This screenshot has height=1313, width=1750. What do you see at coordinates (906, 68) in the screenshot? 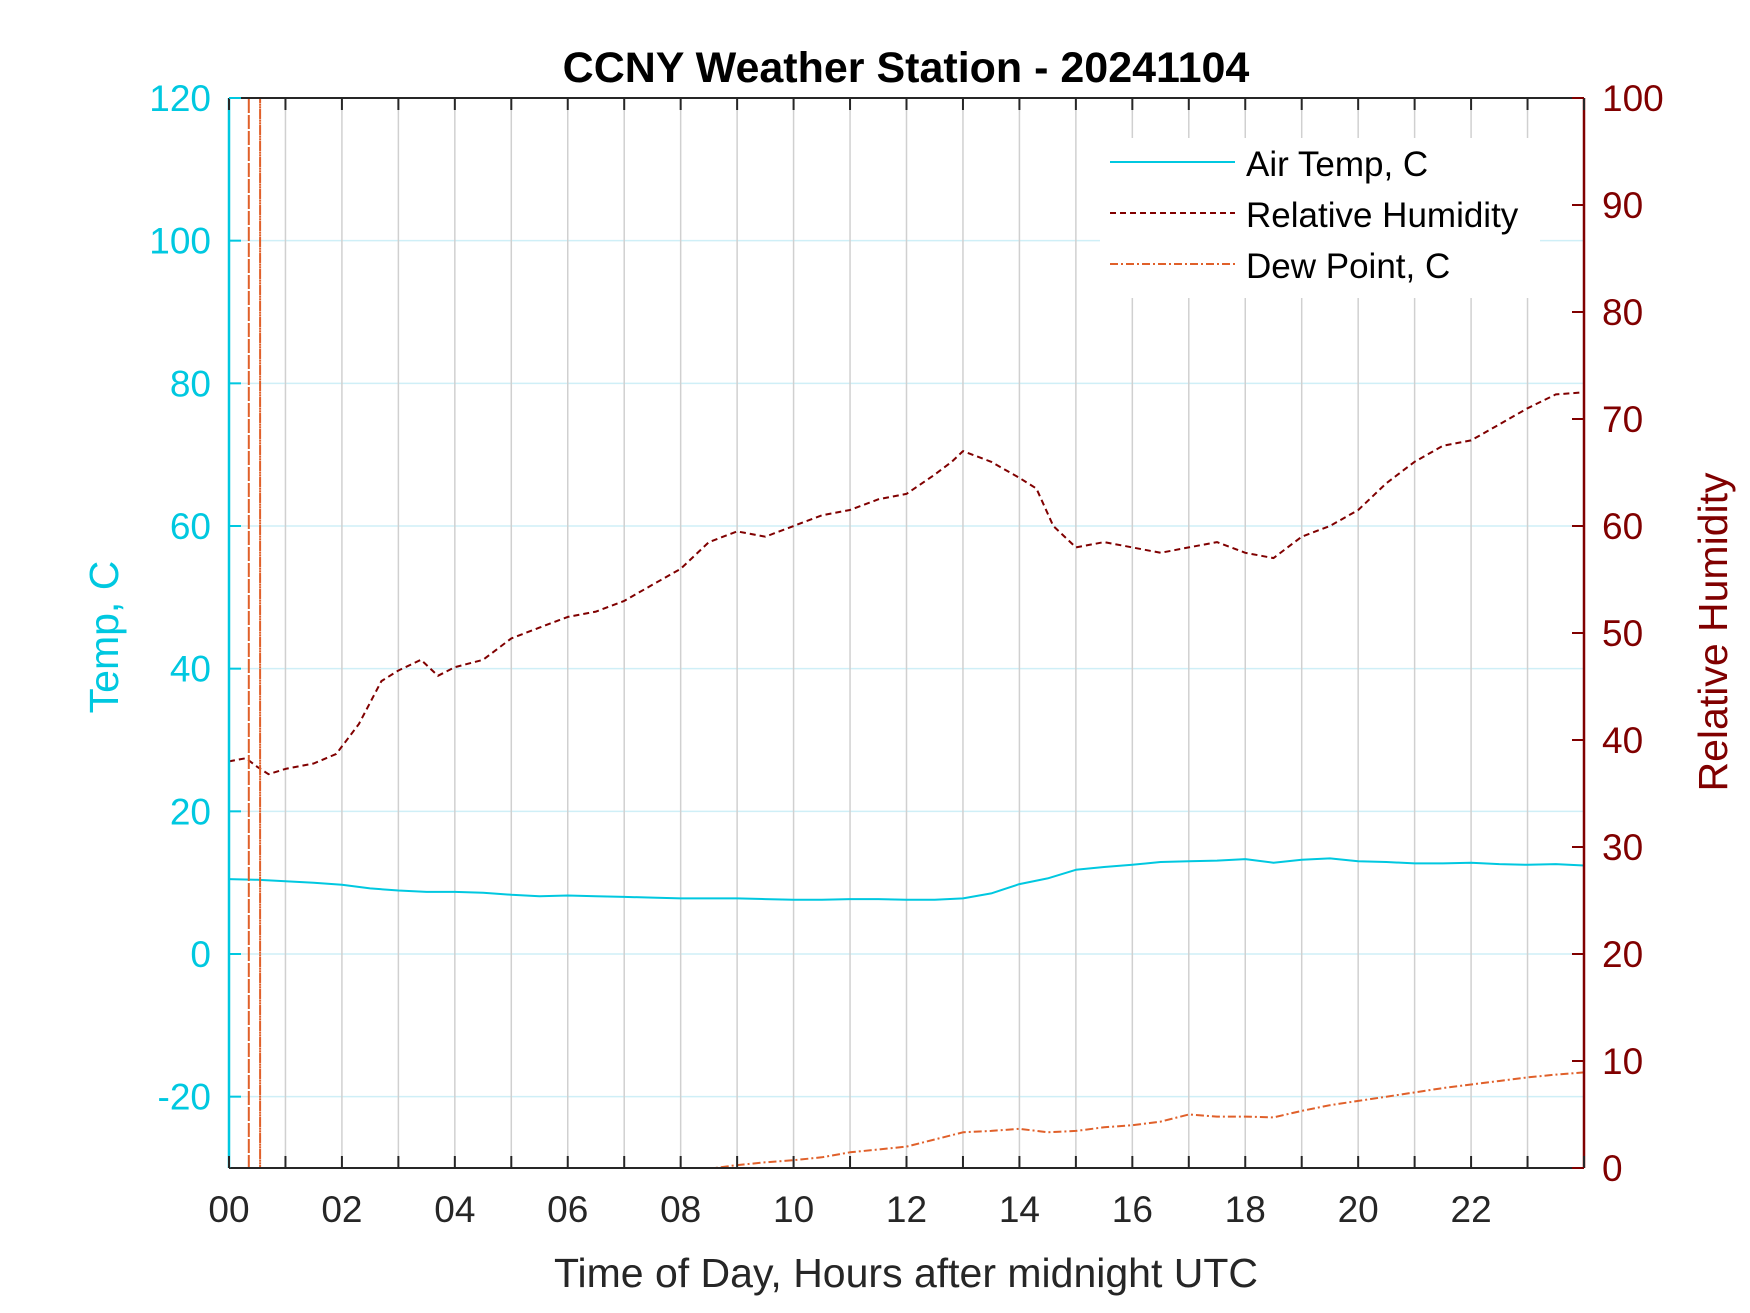
I see `chart-title: CCNY Weather Station - 20241104` at bounding box center [906, 68].